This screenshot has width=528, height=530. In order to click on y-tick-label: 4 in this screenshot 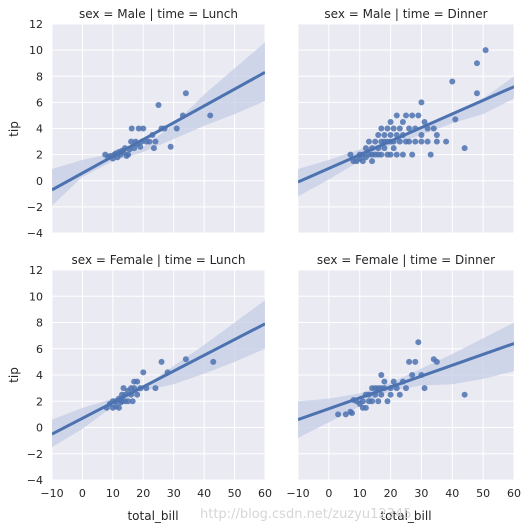, I will do `click(39, 375)`.